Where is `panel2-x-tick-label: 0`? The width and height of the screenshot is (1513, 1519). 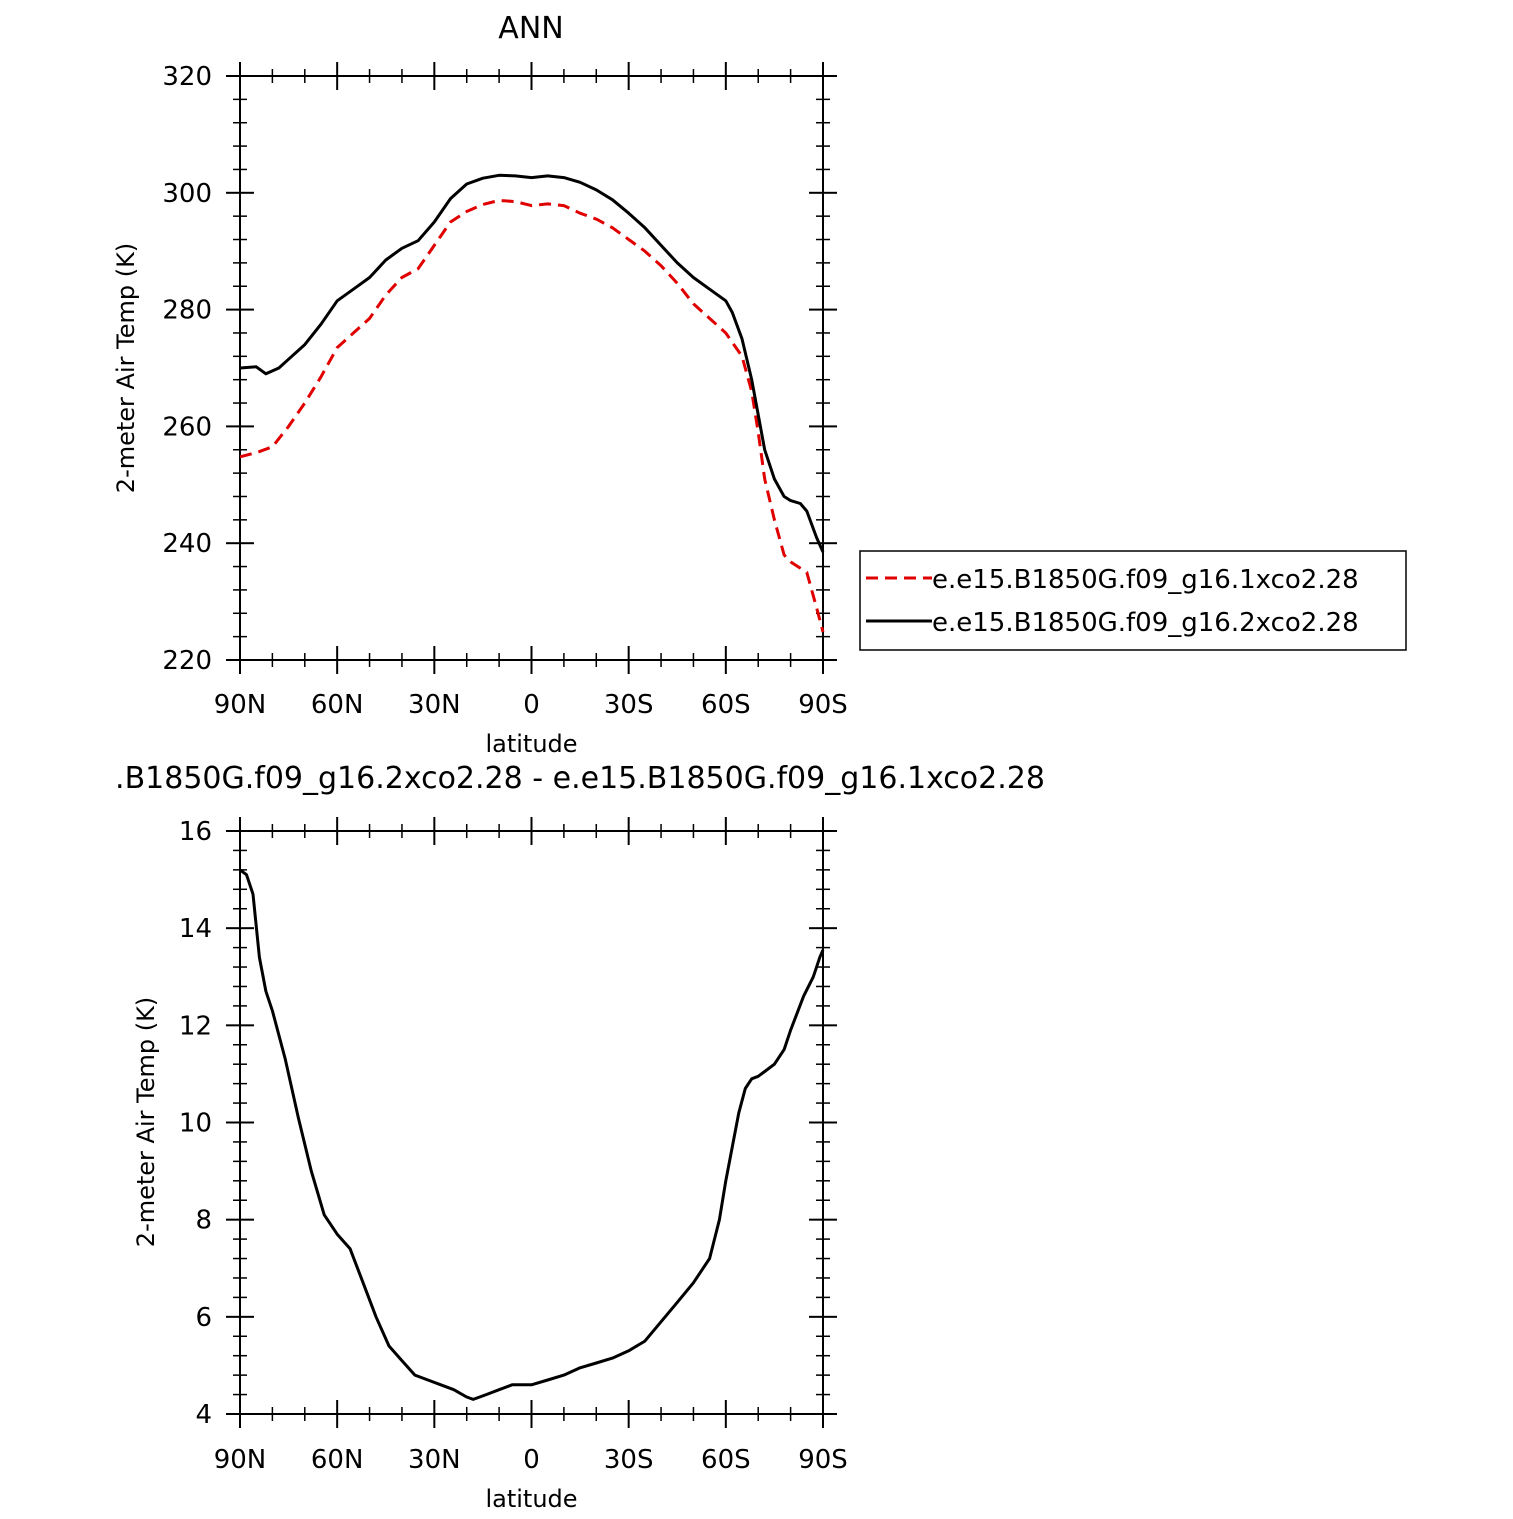 panel2-x-tick-label: 0 is located at coordinates (531, 1460).